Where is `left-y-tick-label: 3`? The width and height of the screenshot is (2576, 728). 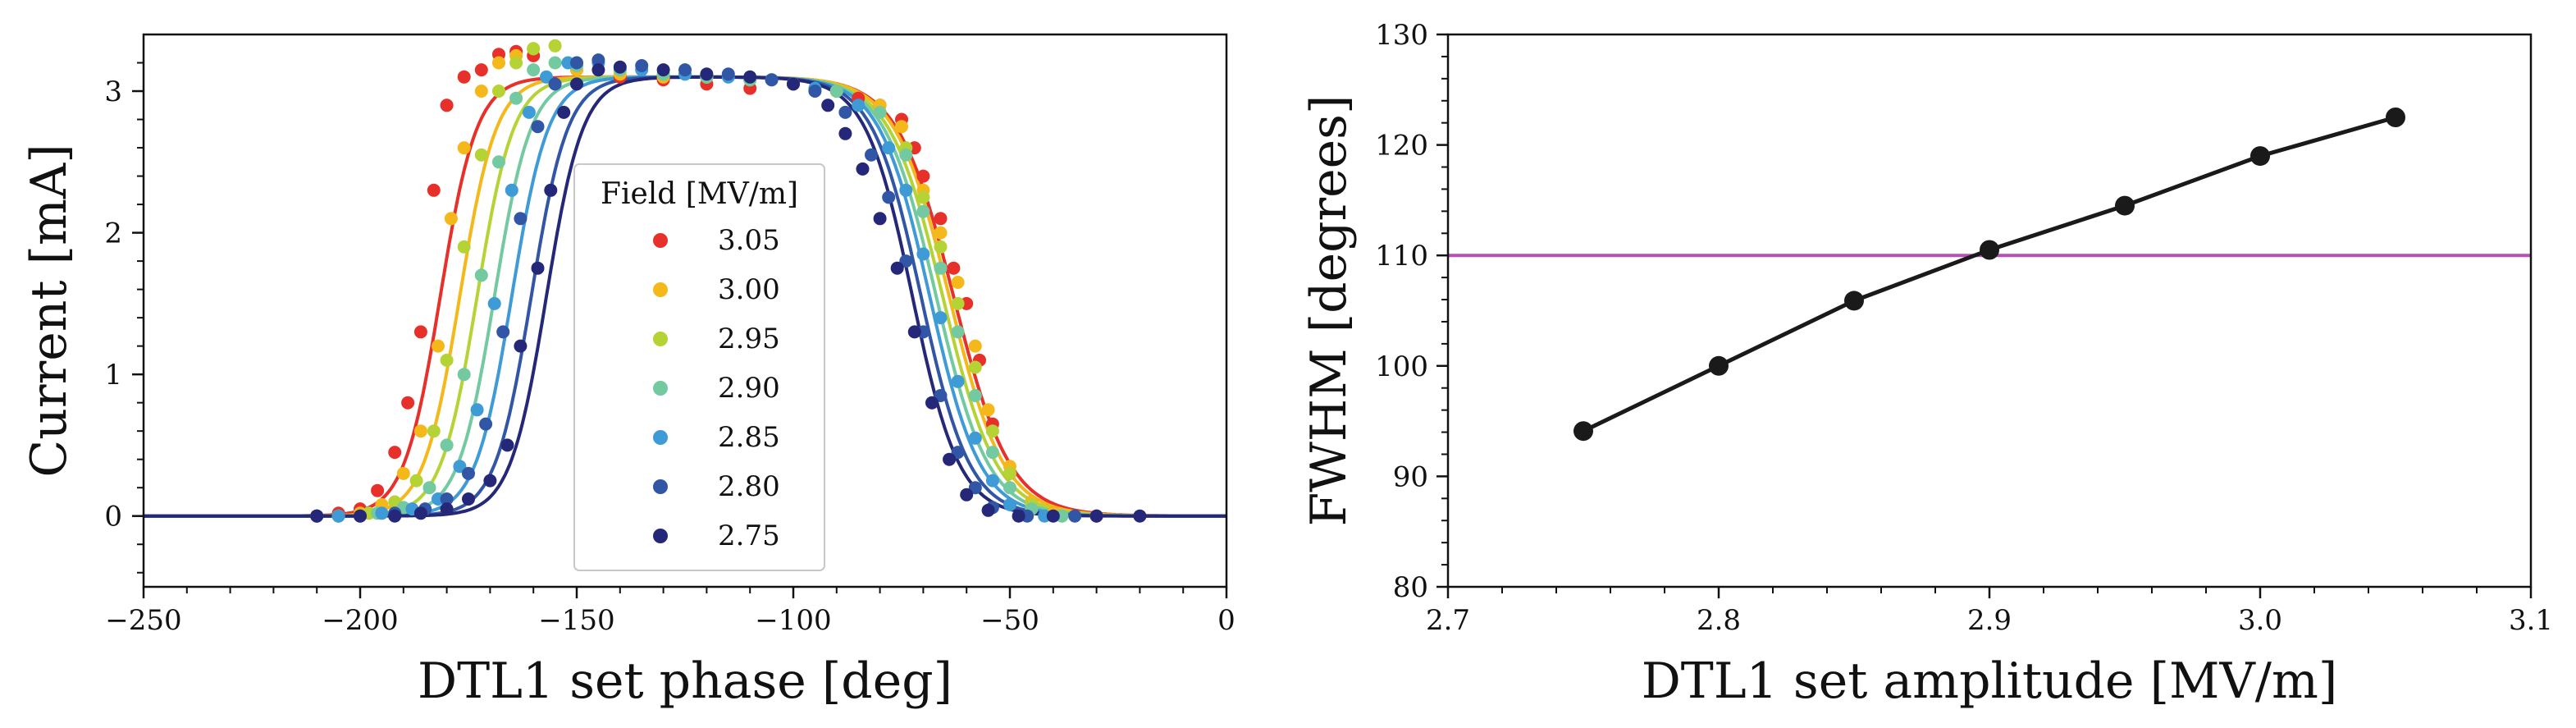 left-y-tick-label: 3 is located at coordinates (113, 92).